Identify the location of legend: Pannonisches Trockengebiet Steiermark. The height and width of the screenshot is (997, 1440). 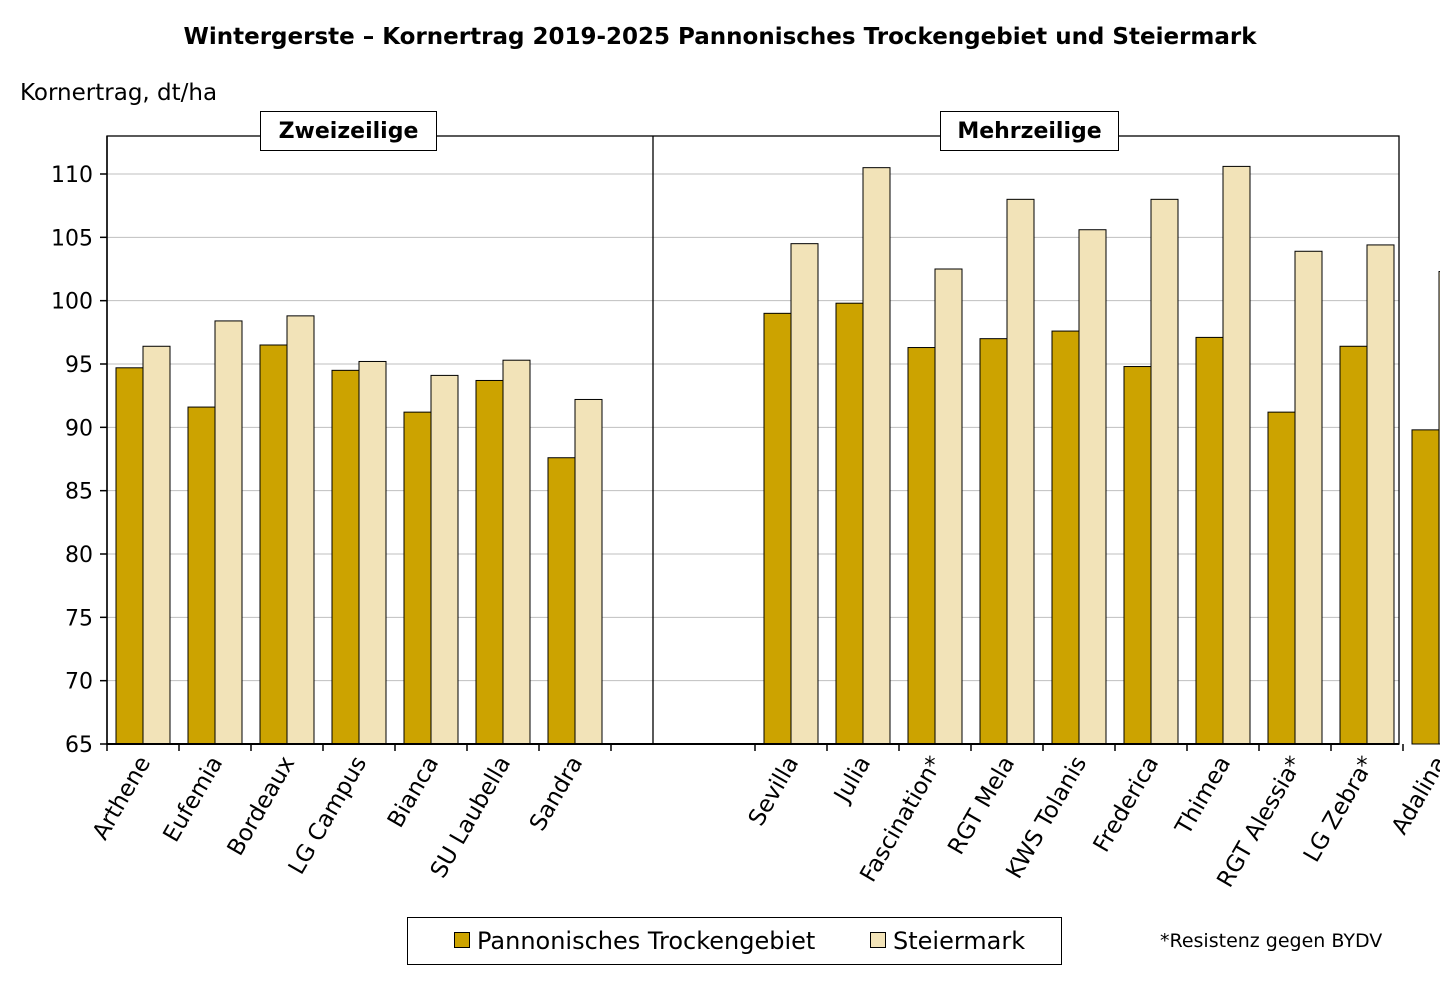
(734, 941).